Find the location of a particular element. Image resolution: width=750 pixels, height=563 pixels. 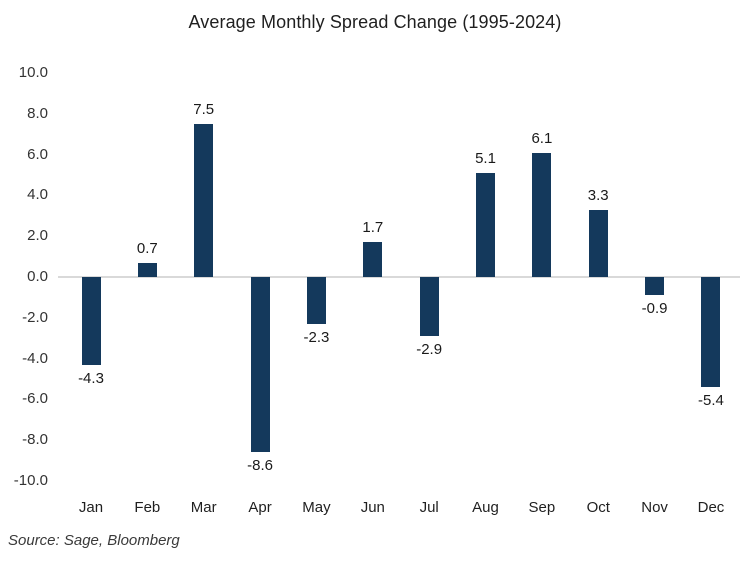

bar-value-label: -8.6 is located at coordinates (260, 466).